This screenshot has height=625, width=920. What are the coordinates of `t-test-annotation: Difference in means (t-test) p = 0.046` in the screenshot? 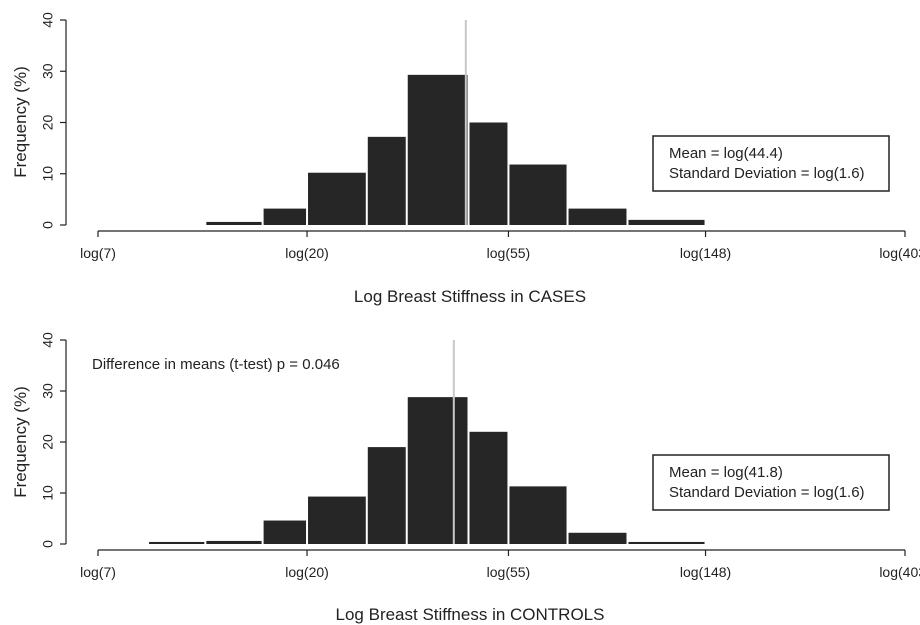 It's located at (216, 364).